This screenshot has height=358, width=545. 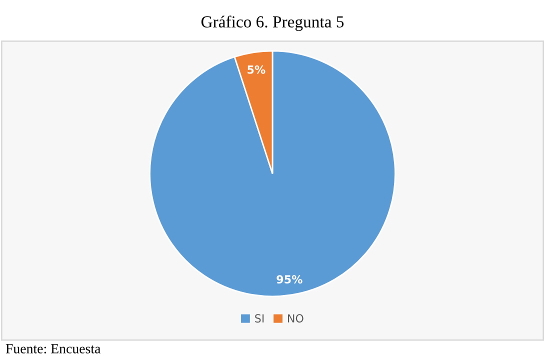 What do you see at coordinates (259, 318) in the screenshot?
I see `legend-label: SI` at bounding box center [259, 318].